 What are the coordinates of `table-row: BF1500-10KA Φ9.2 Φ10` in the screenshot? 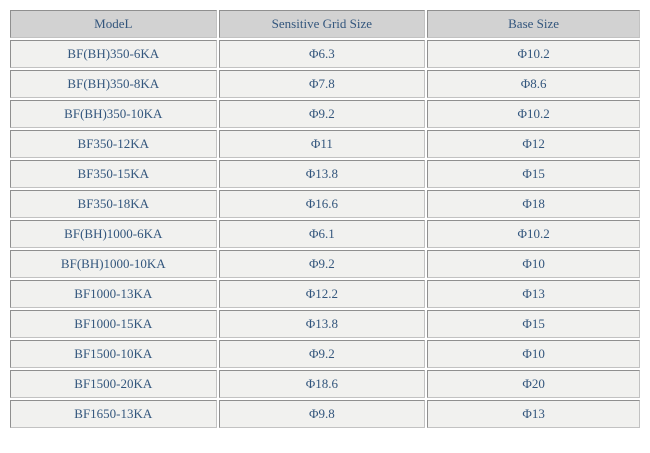 It's located at (325, 354).